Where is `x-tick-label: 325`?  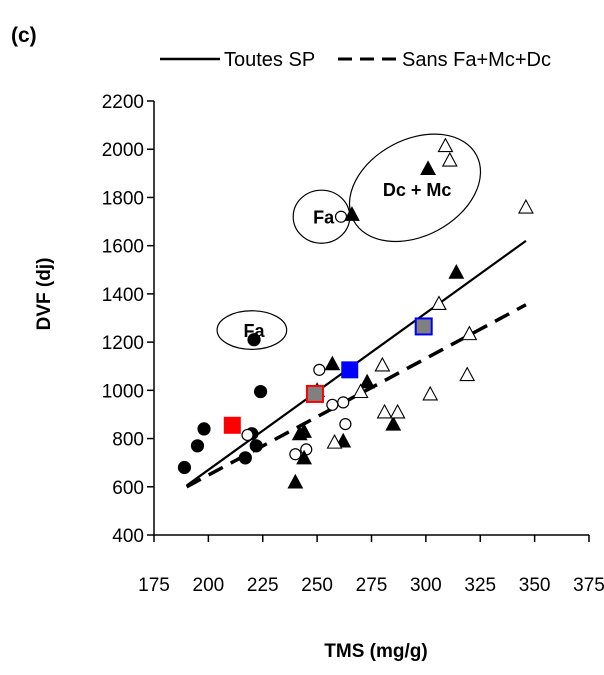
x-tick-label: 325 is located at coordinates (480, 585).